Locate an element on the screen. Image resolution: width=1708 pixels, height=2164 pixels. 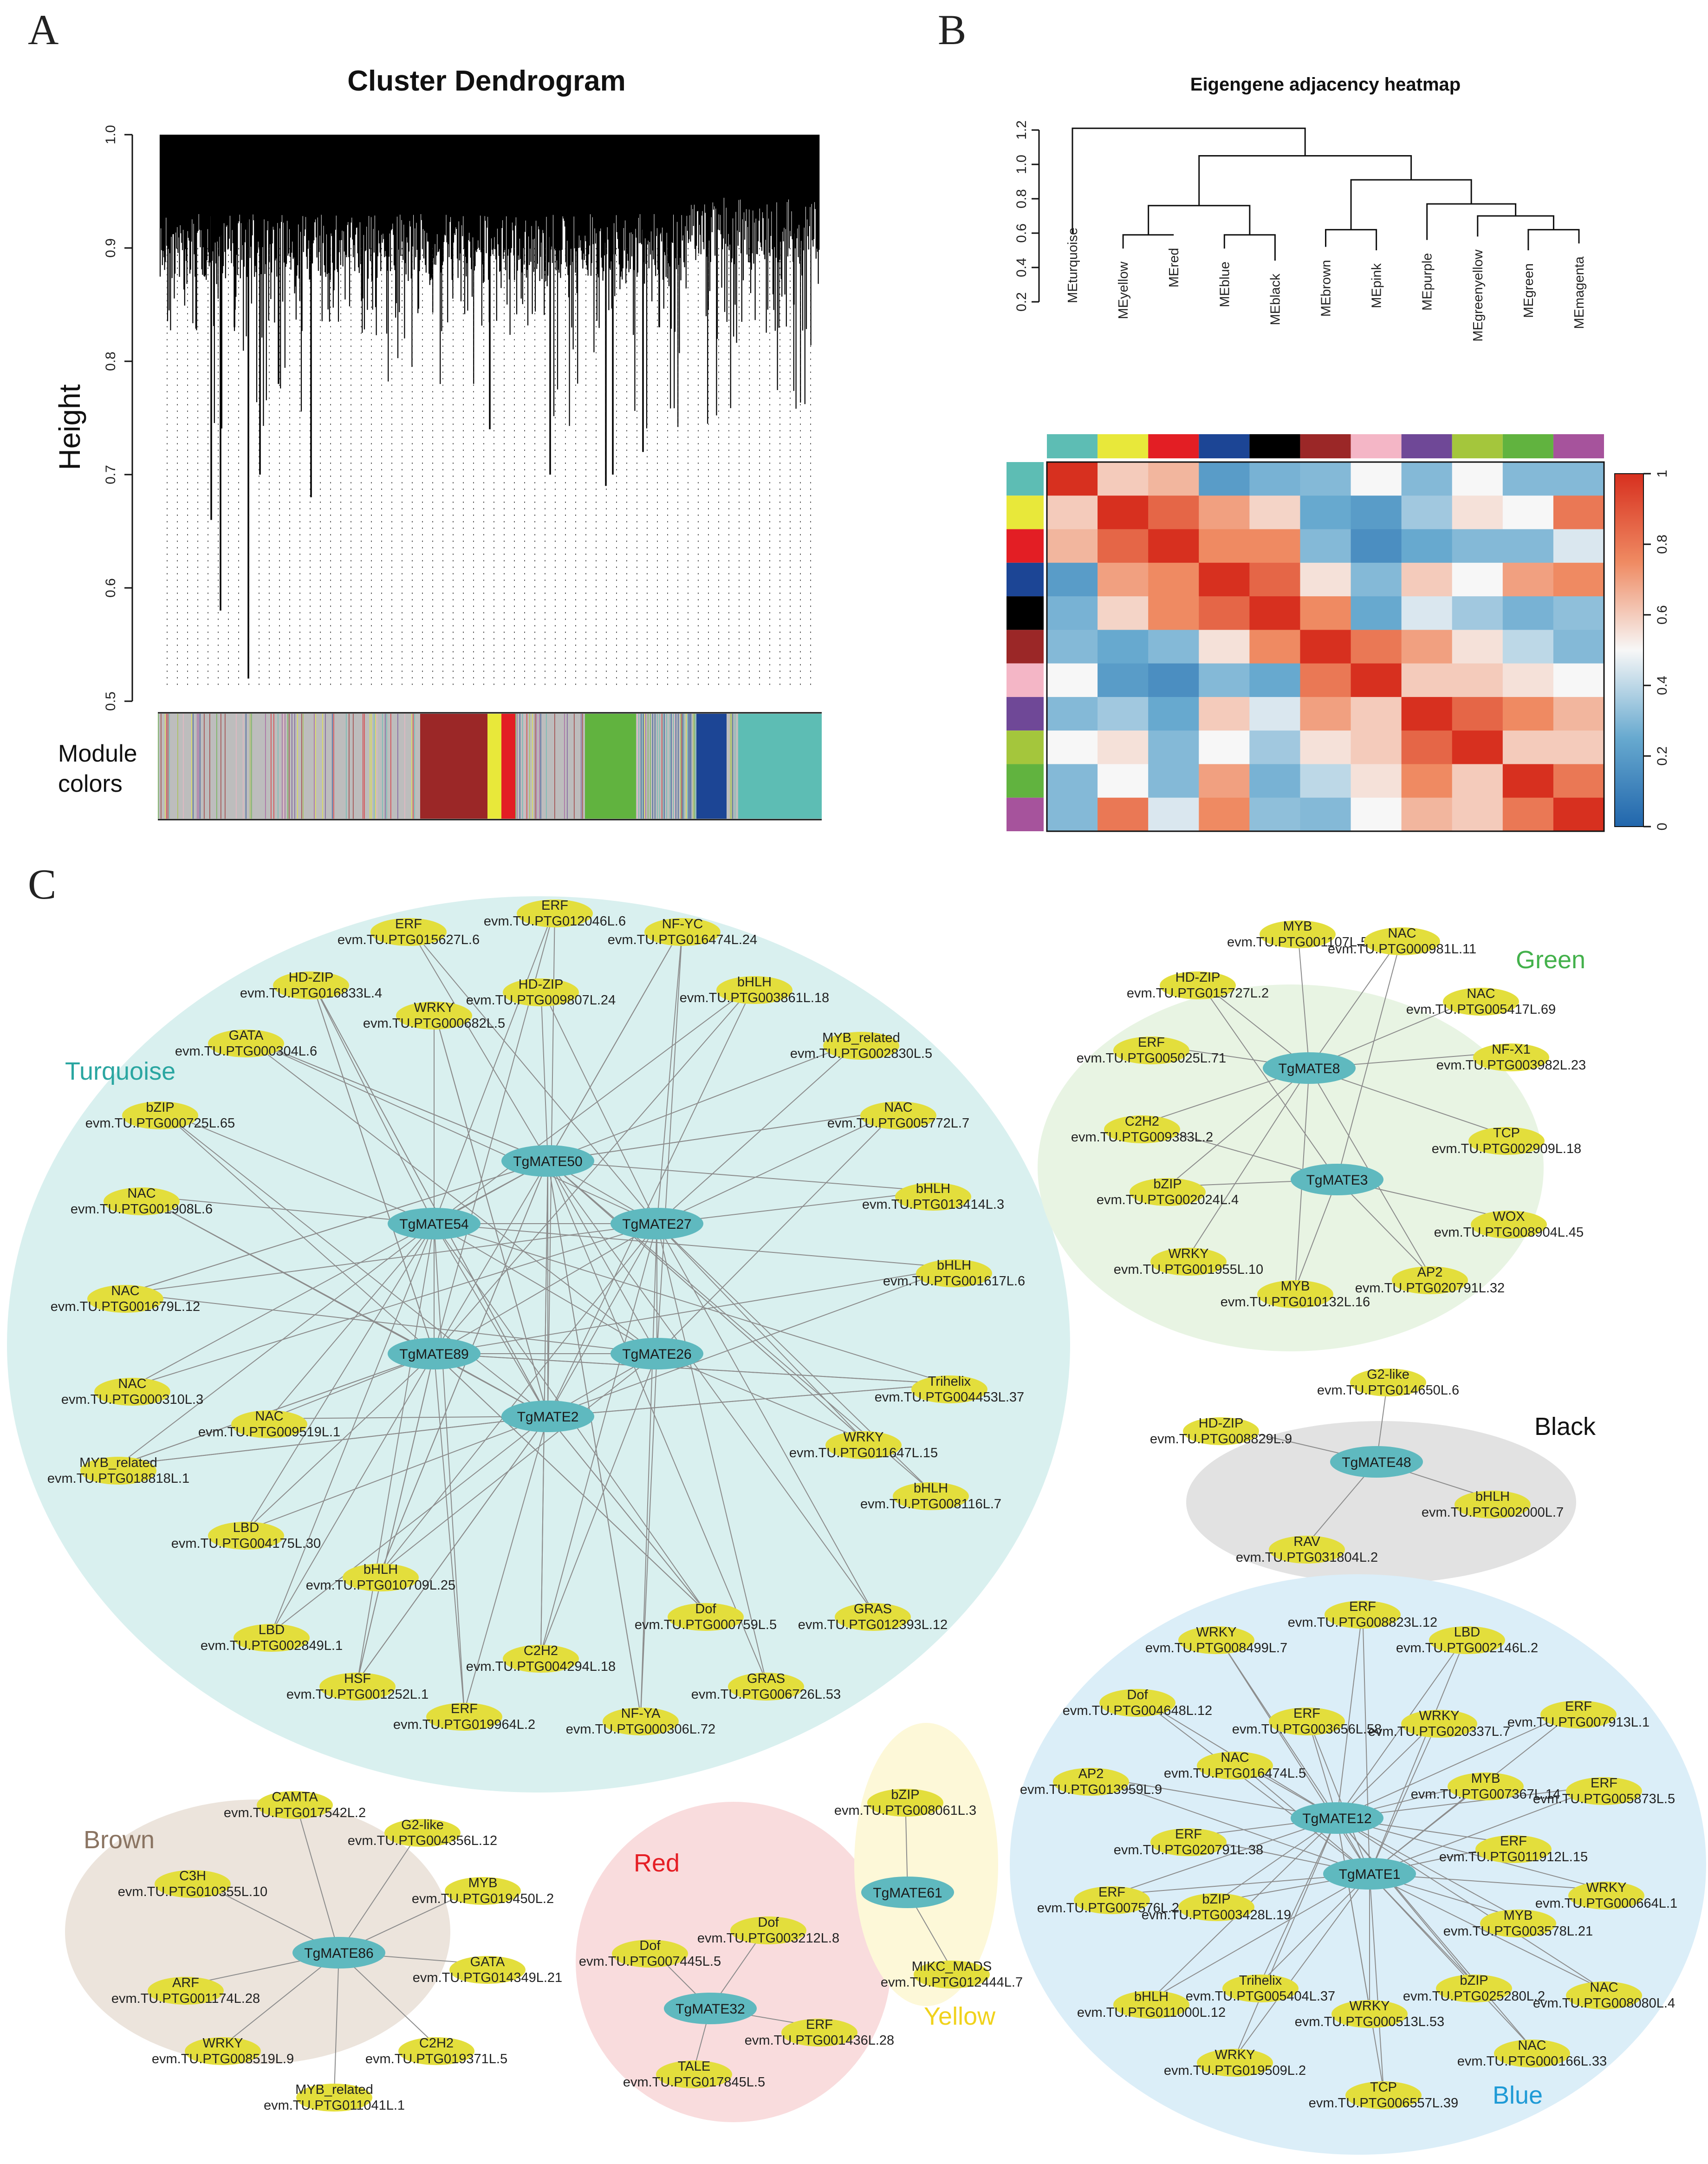
gene-id-label: evm.TU.PTG000981L.11 is located at coordinates (1402, 949).